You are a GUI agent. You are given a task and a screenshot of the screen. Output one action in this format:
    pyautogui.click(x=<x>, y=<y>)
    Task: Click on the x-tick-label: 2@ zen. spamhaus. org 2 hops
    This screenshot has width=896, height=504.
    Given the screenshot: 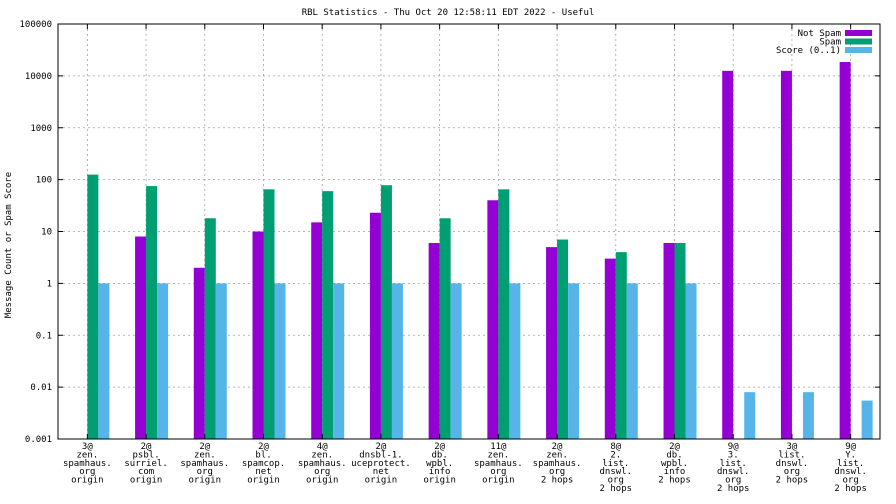 What is the action you would take?
    pyautogui.click(x=557, y=464)
    